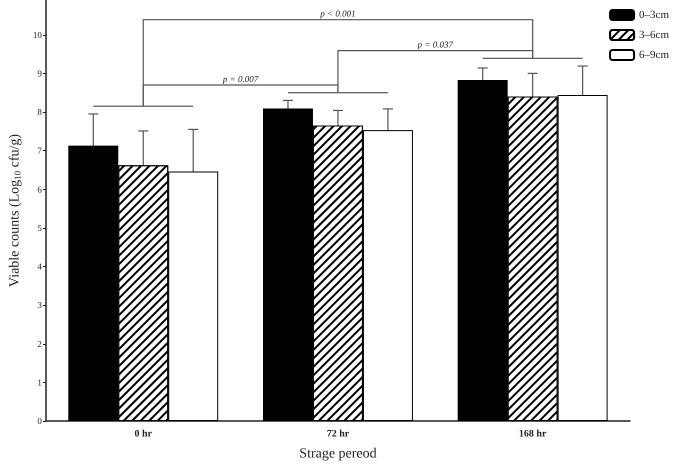 This screenshot has width=680, height=466. Describe the element at coordinates (39, 73) in the screenshot. I see `y-tick-label: 9` at that location.